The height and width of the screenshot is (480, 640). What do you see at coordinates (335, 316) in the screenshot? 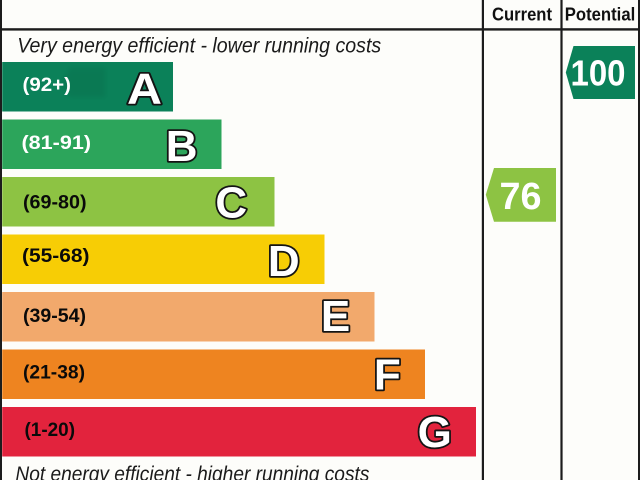
I see `svg-text: E` at bounding box center [335, 316].